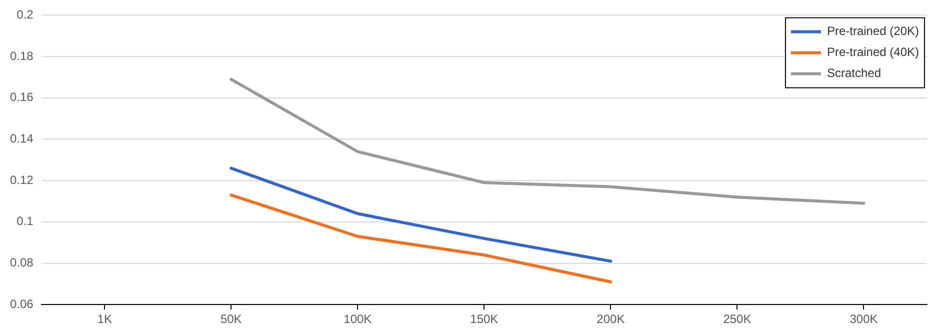 The height and width of the screenshot is (332, 935). What do you see at coordinates (22, 303) in the screenshot?
I see `y-tick-label: 0.06` at bounding box center [22, 303].